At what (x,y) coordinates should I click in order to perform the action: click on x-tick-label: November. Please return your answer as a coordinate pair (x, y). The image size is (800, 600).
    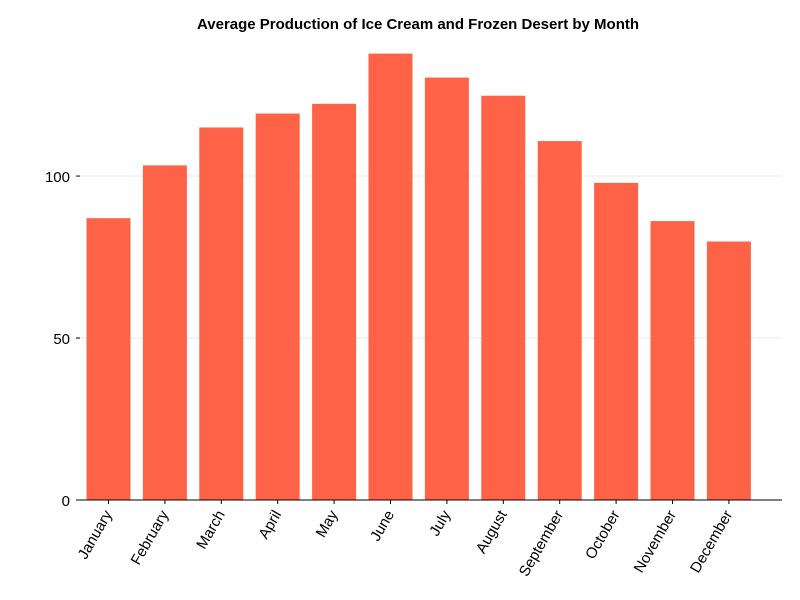
    Looking at the image, I should click on (655, 542).